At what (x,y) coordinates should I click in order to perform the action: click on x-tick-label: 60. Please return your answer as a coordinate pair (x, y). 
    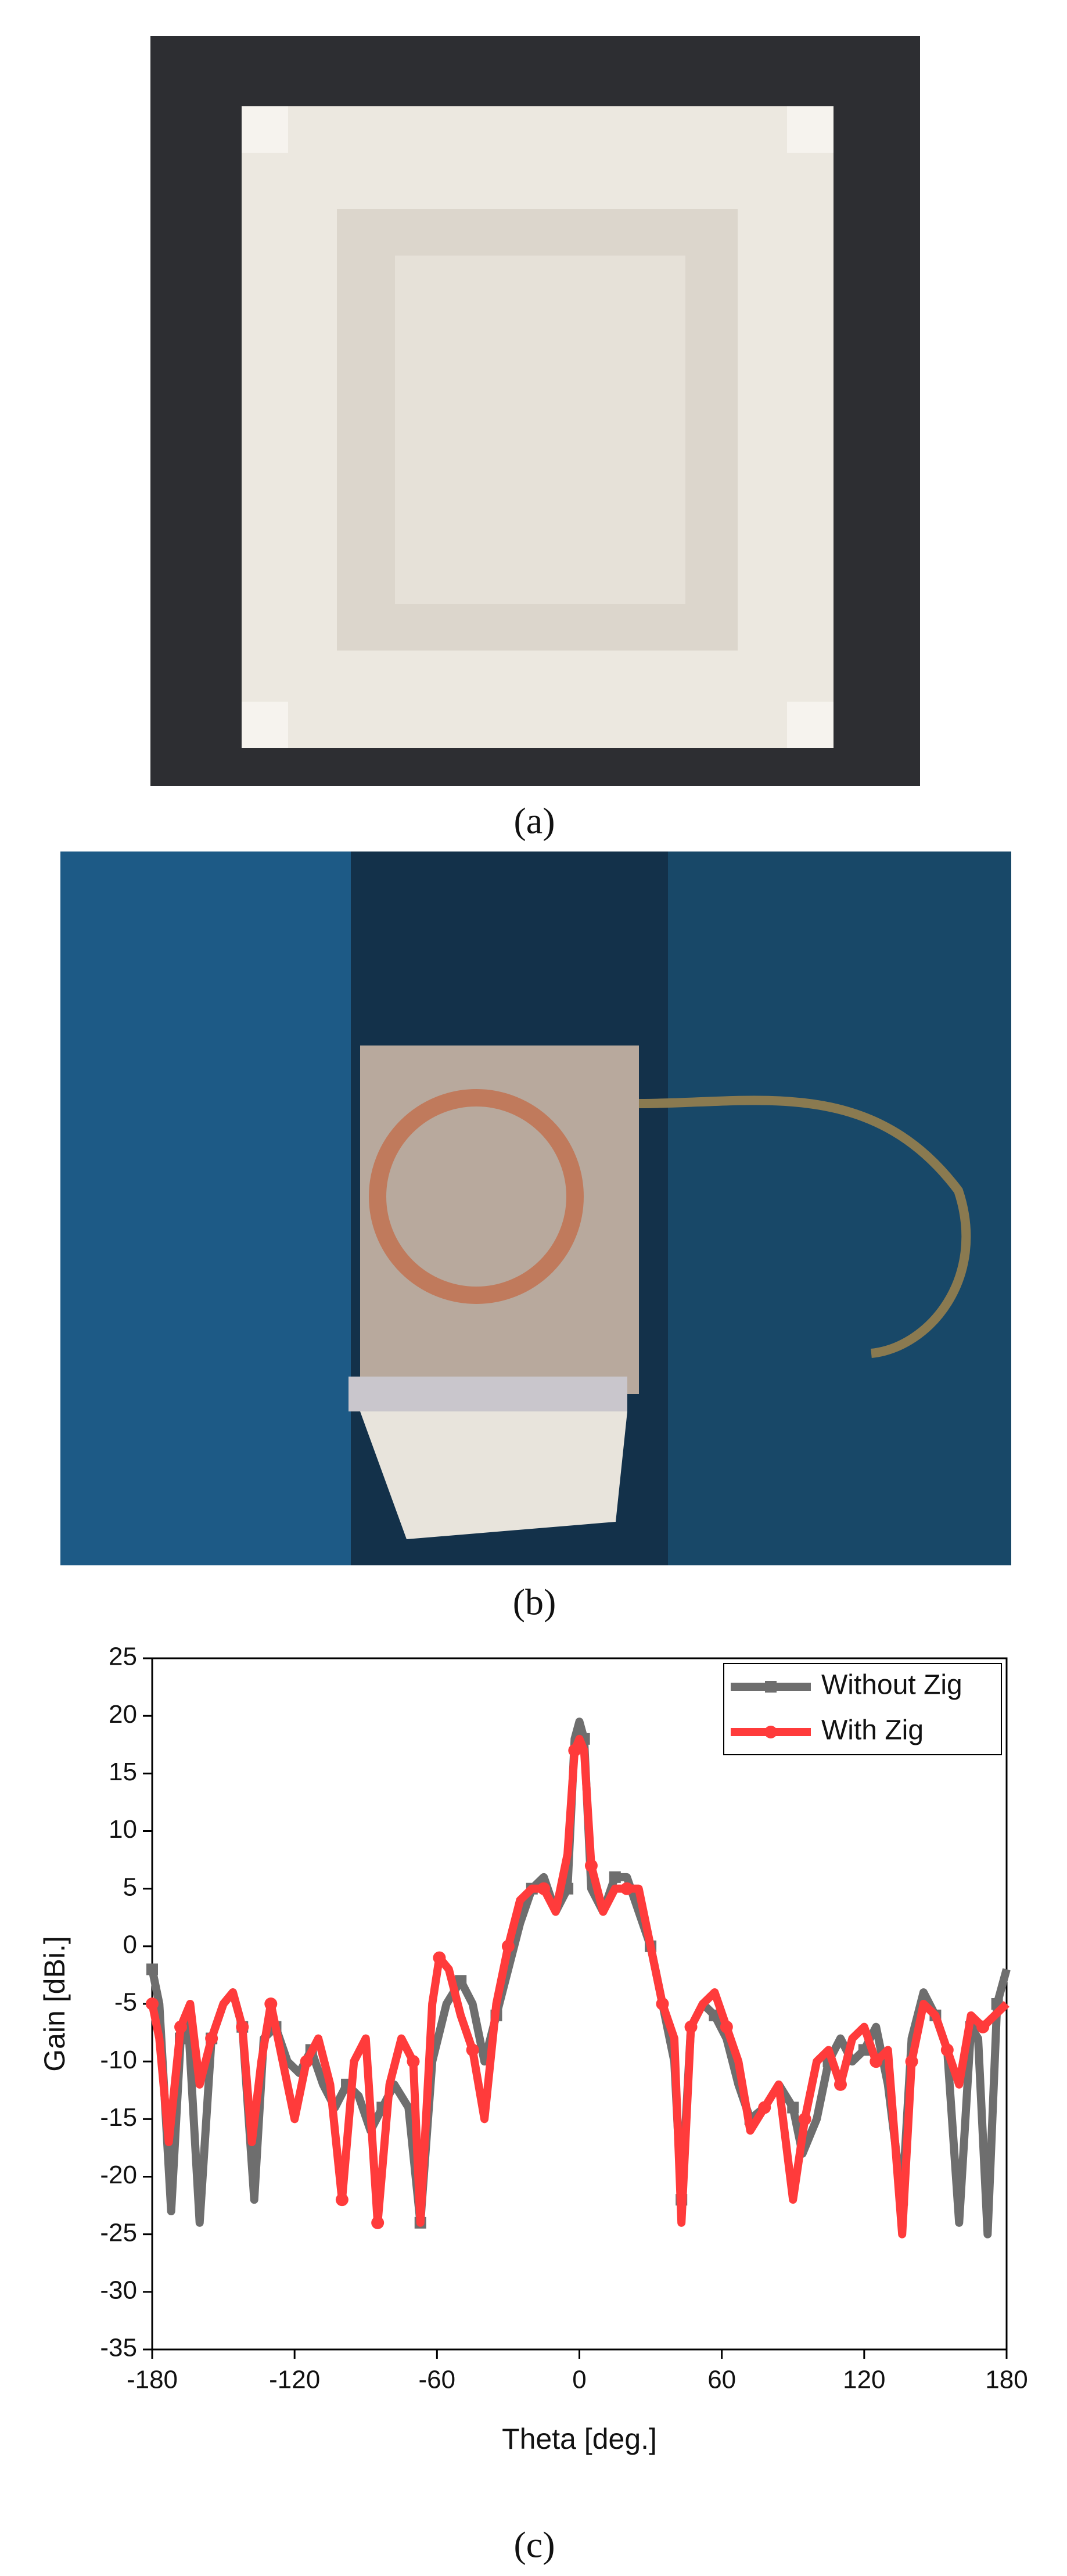
    Looking at the image, I should click on (722, 2380).